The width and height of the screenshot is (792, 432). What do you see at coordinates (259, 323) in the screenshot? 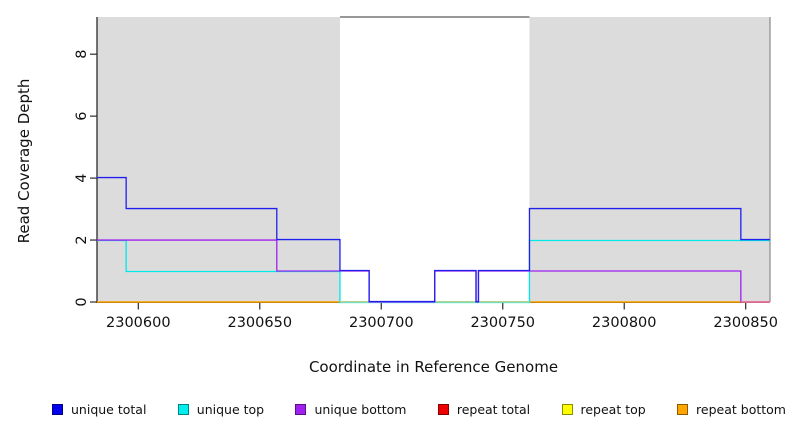
I see `x-tick-label: 2300650` at bounding box center [259, 323].